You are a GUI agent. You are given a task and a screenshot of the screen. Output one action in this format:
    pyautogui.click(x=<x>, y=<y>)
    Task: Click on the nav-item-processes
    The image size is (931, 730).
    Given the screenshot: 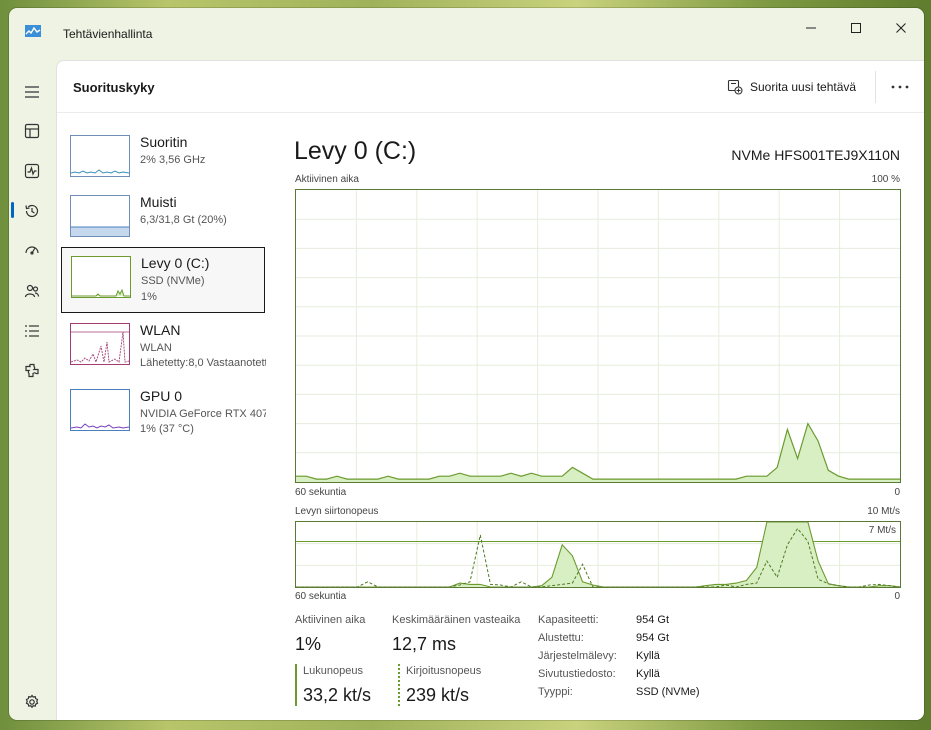 What is the action you would take?
    pyautogui.click(x=32, y=131)
    